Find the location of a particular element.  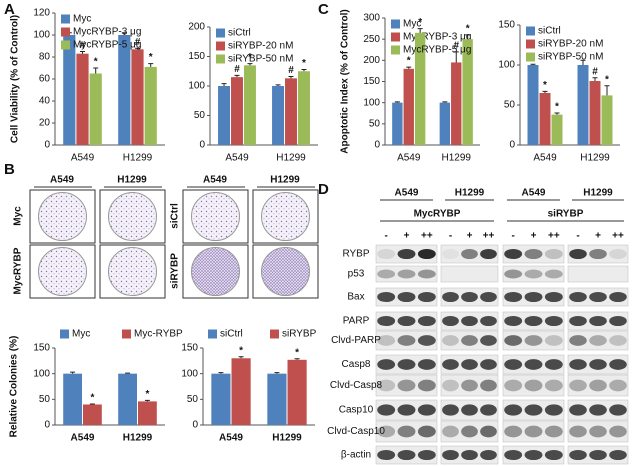

y-axis-label: Relative Colonies (%) is located at coordinates (14, 387).